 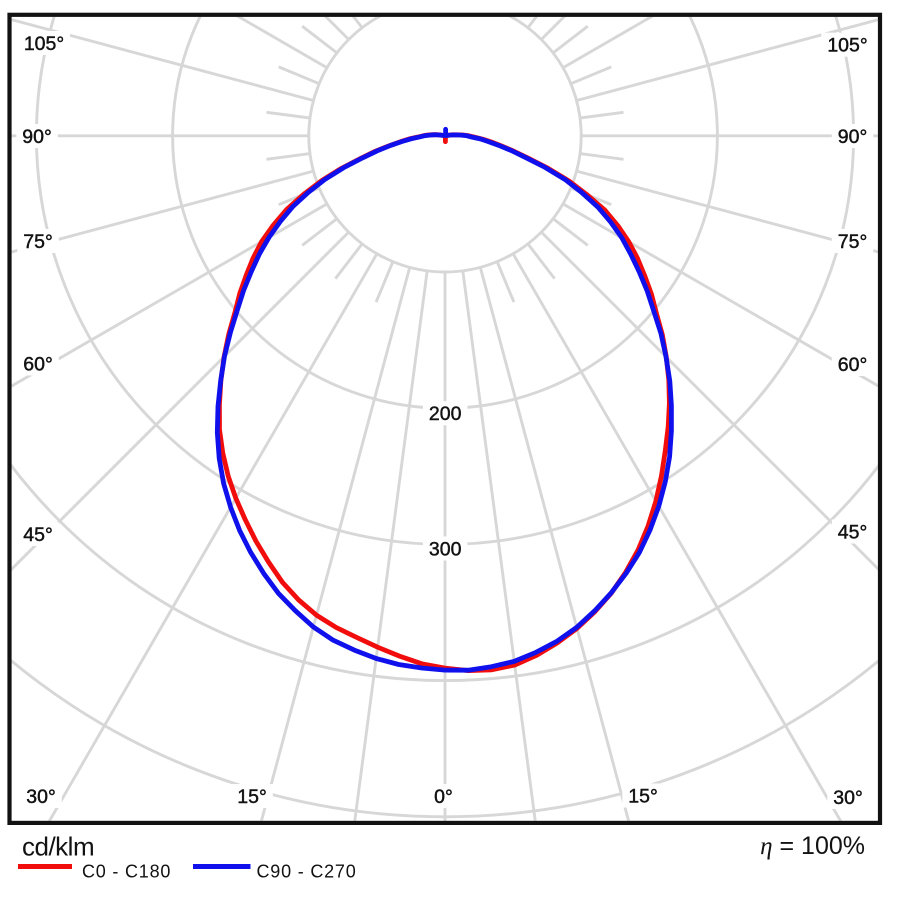 What do you see at coordinates (812, 846) in the screenshot?
I see `svg-text: η = 100%` at bounding box center [812, 846].